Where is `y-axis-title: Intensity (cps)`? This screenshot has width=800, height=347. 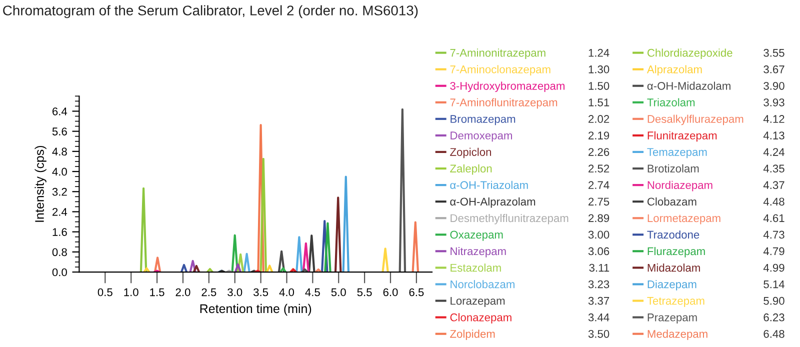 y-axis-title: Intensity (cps) is located at coordinates (40, 184).